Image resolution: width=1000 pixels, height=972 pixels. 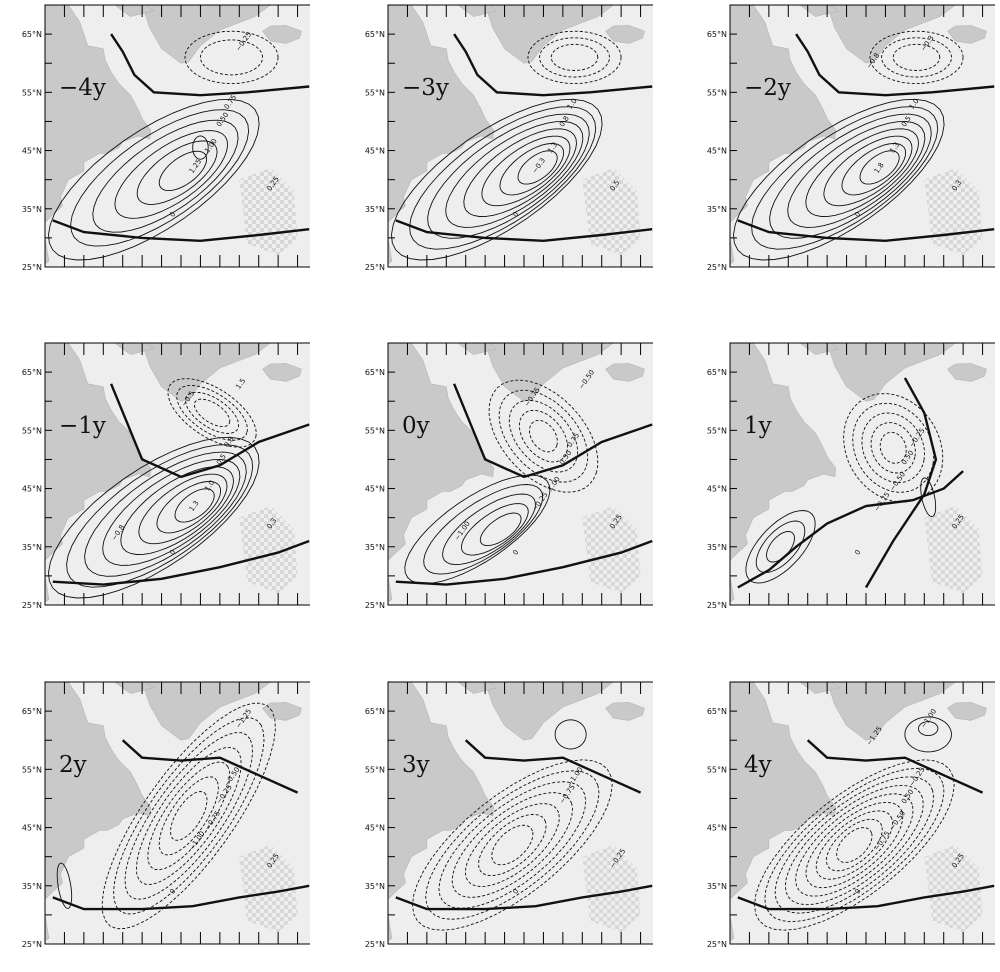 I want to click on panel-year-label: 3y, so click(x=416, y=765).